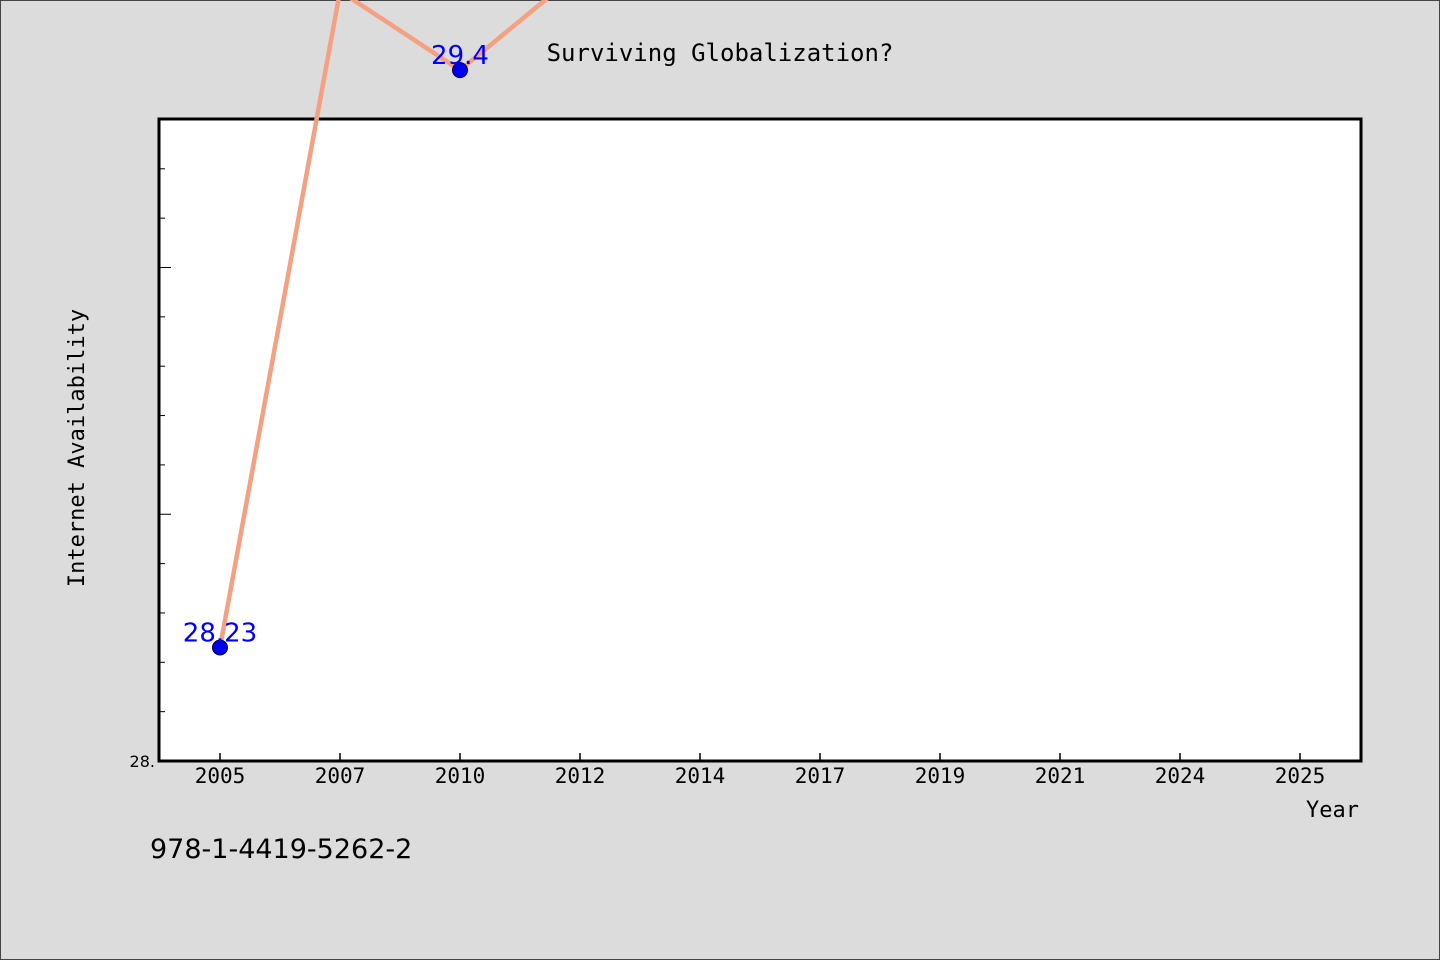  What do you see at coordinates (460, 776) in the screenshot?
I see `x-tick-label: 2010` at bounding box center [460, 776].